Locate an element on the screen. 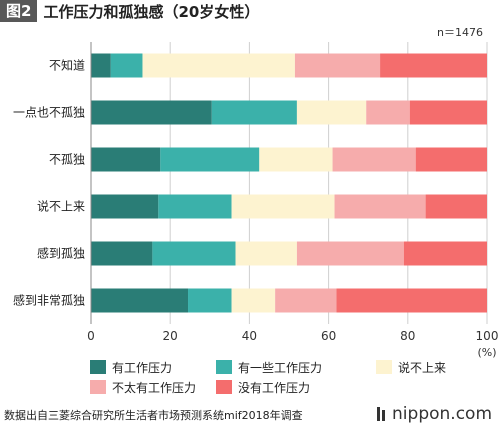  chart-title: 工作压力和孤独感（20岁女性） is located at coordinates (151, 11).